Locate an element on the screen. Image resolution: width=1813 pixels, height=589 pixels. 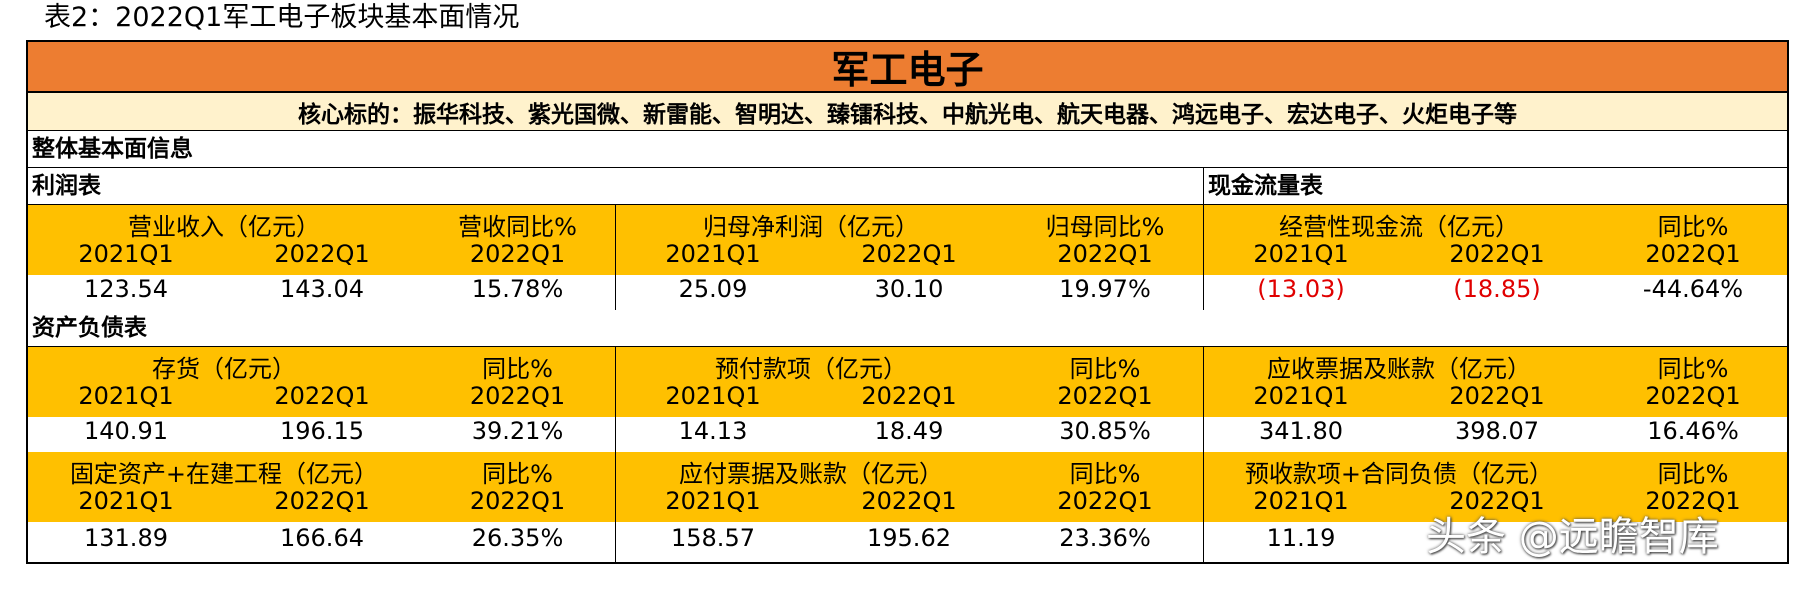
balance-section-header: 资产负债表 is located at coordinates (907, 328).